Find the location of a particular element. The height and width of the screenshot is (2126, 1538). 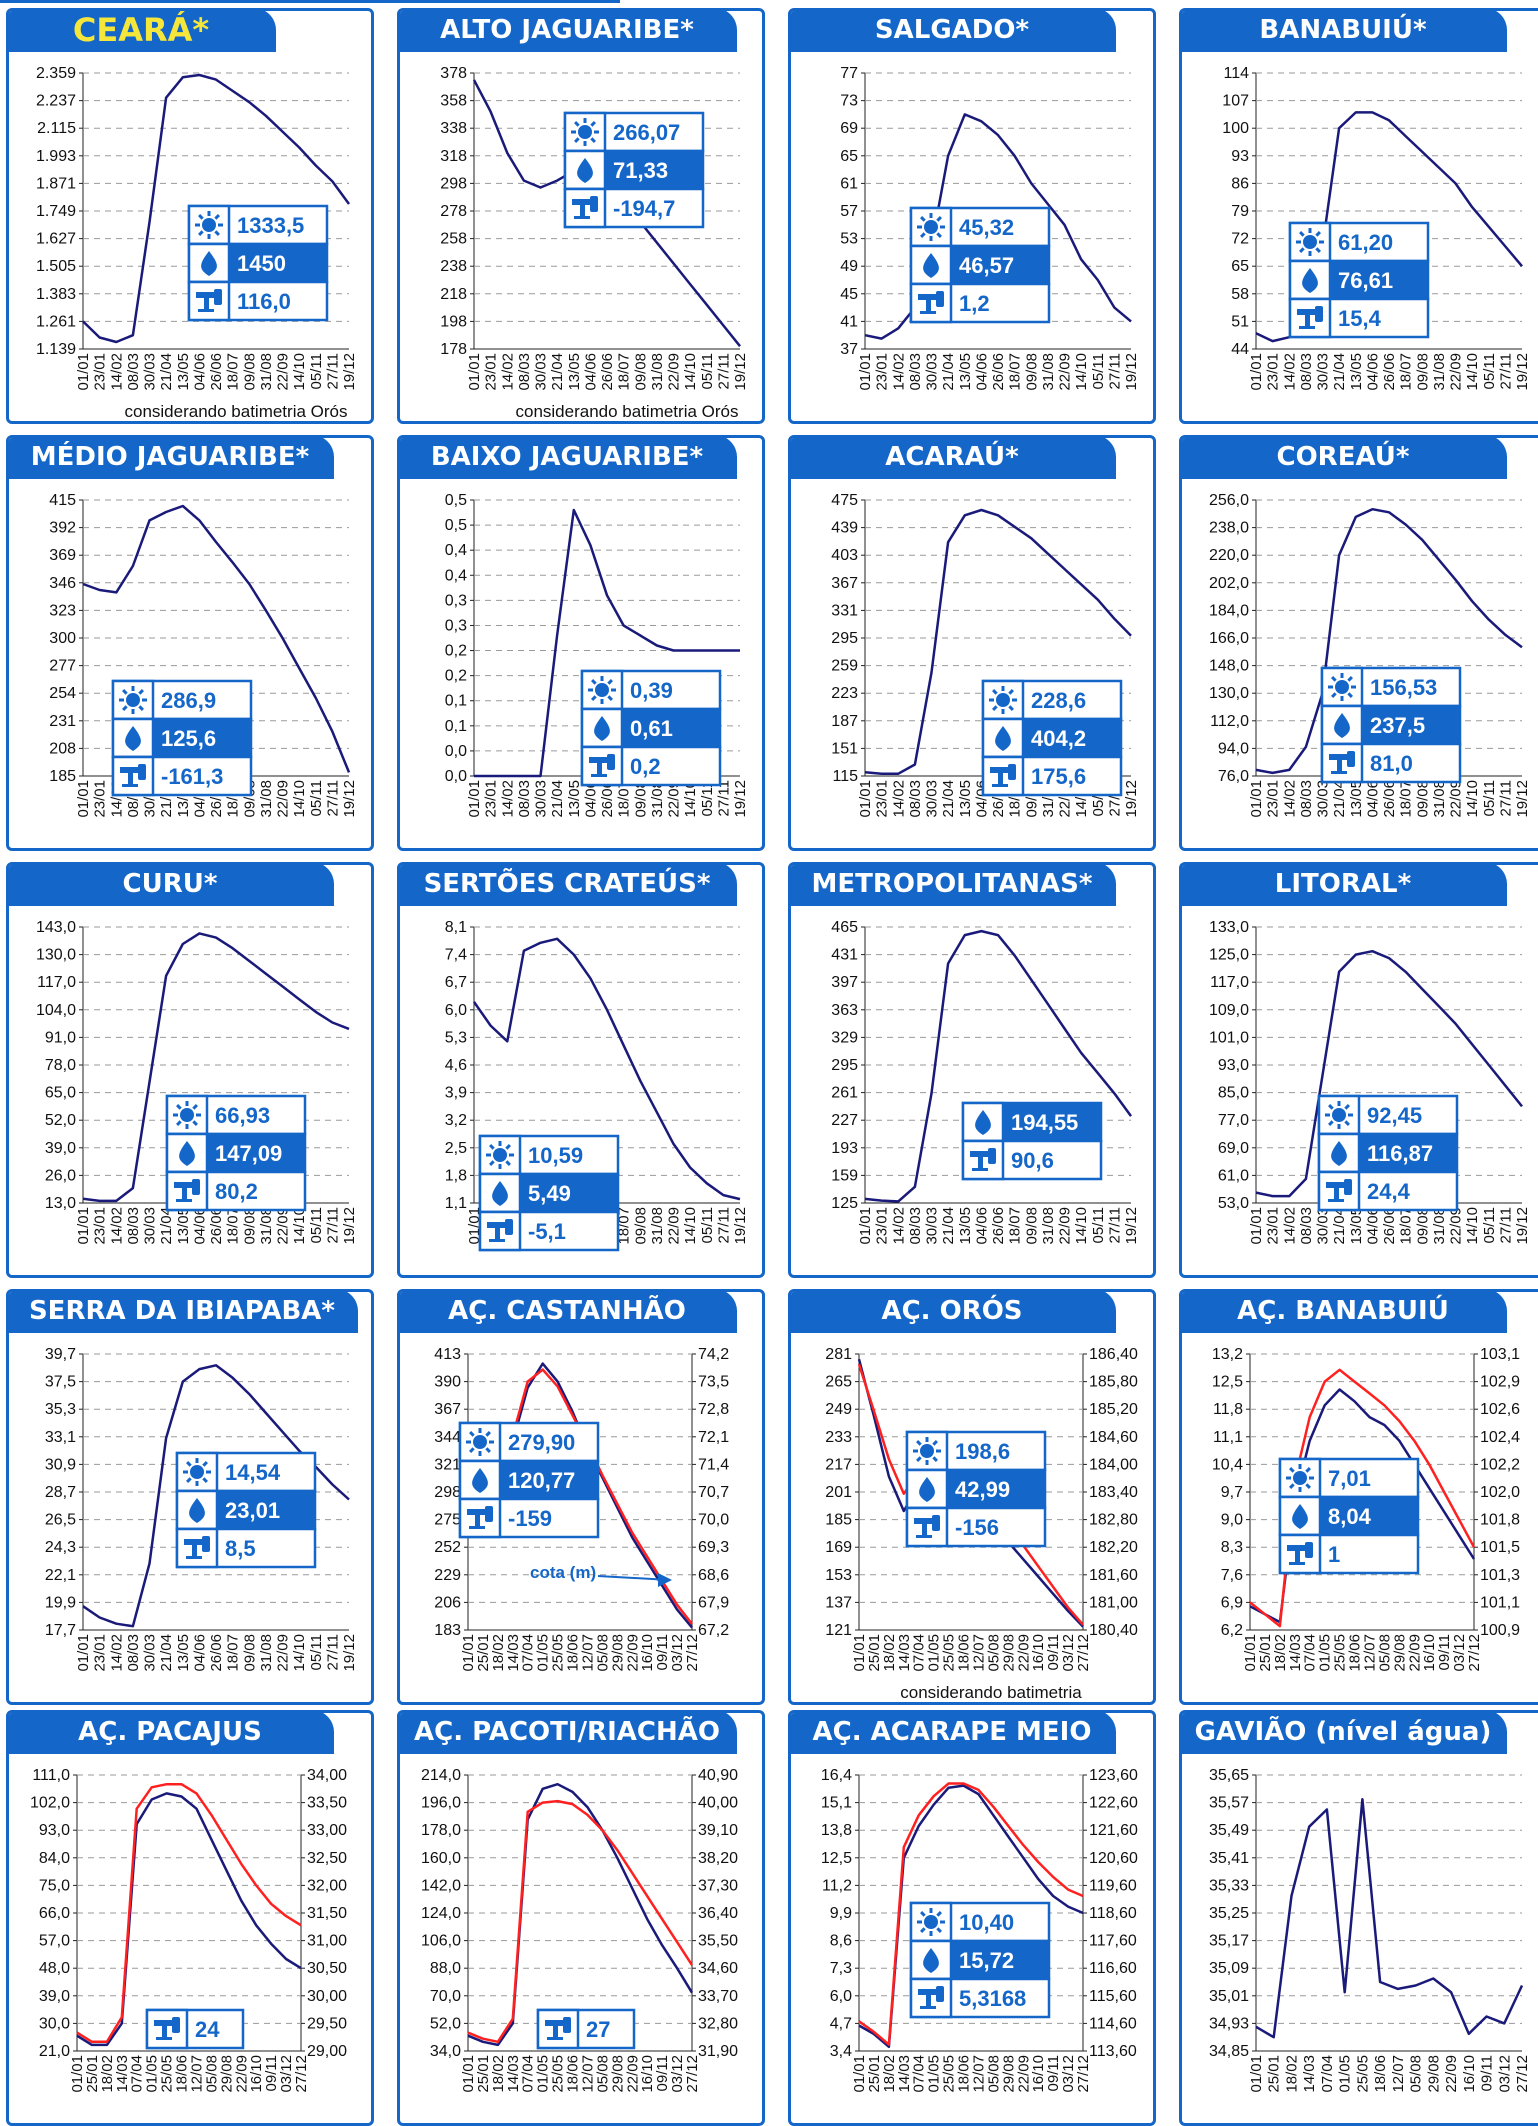

y-tick-label: 73 is located at coordinates (849, 101).